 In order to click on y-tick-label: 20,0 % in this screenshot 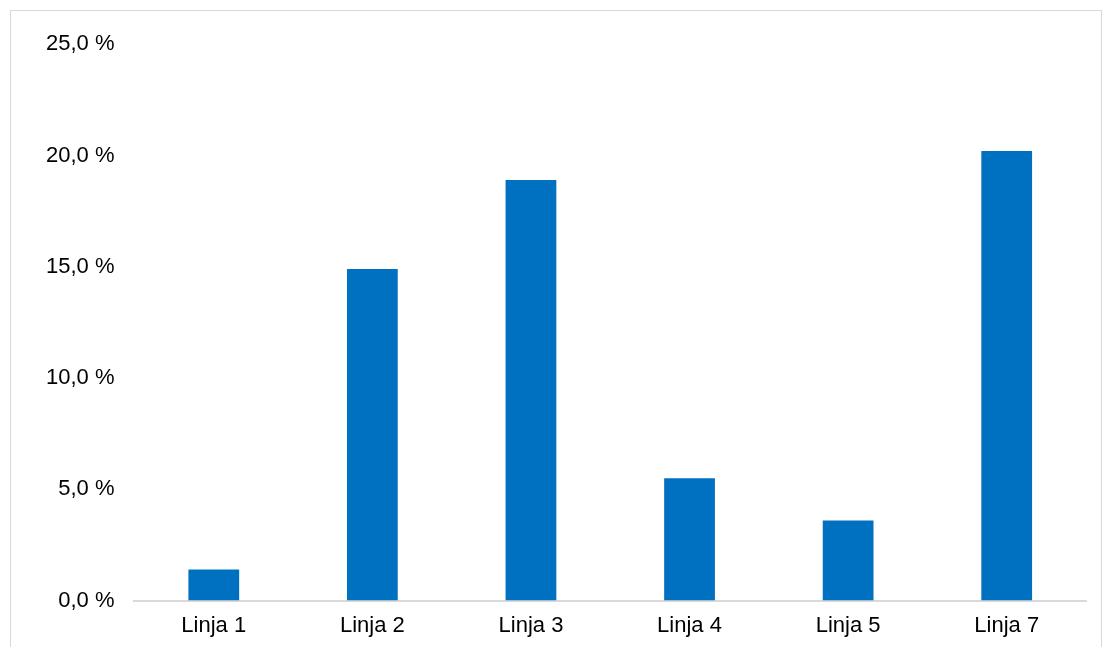, I will do `click(80, 154)`.